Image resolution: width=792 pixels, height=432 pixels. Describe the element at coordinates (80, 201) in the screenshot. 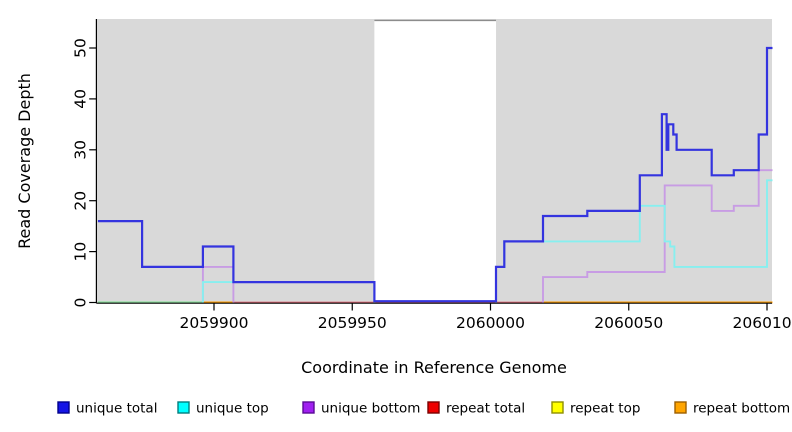

I see `y-tick-label: 20` at that location.